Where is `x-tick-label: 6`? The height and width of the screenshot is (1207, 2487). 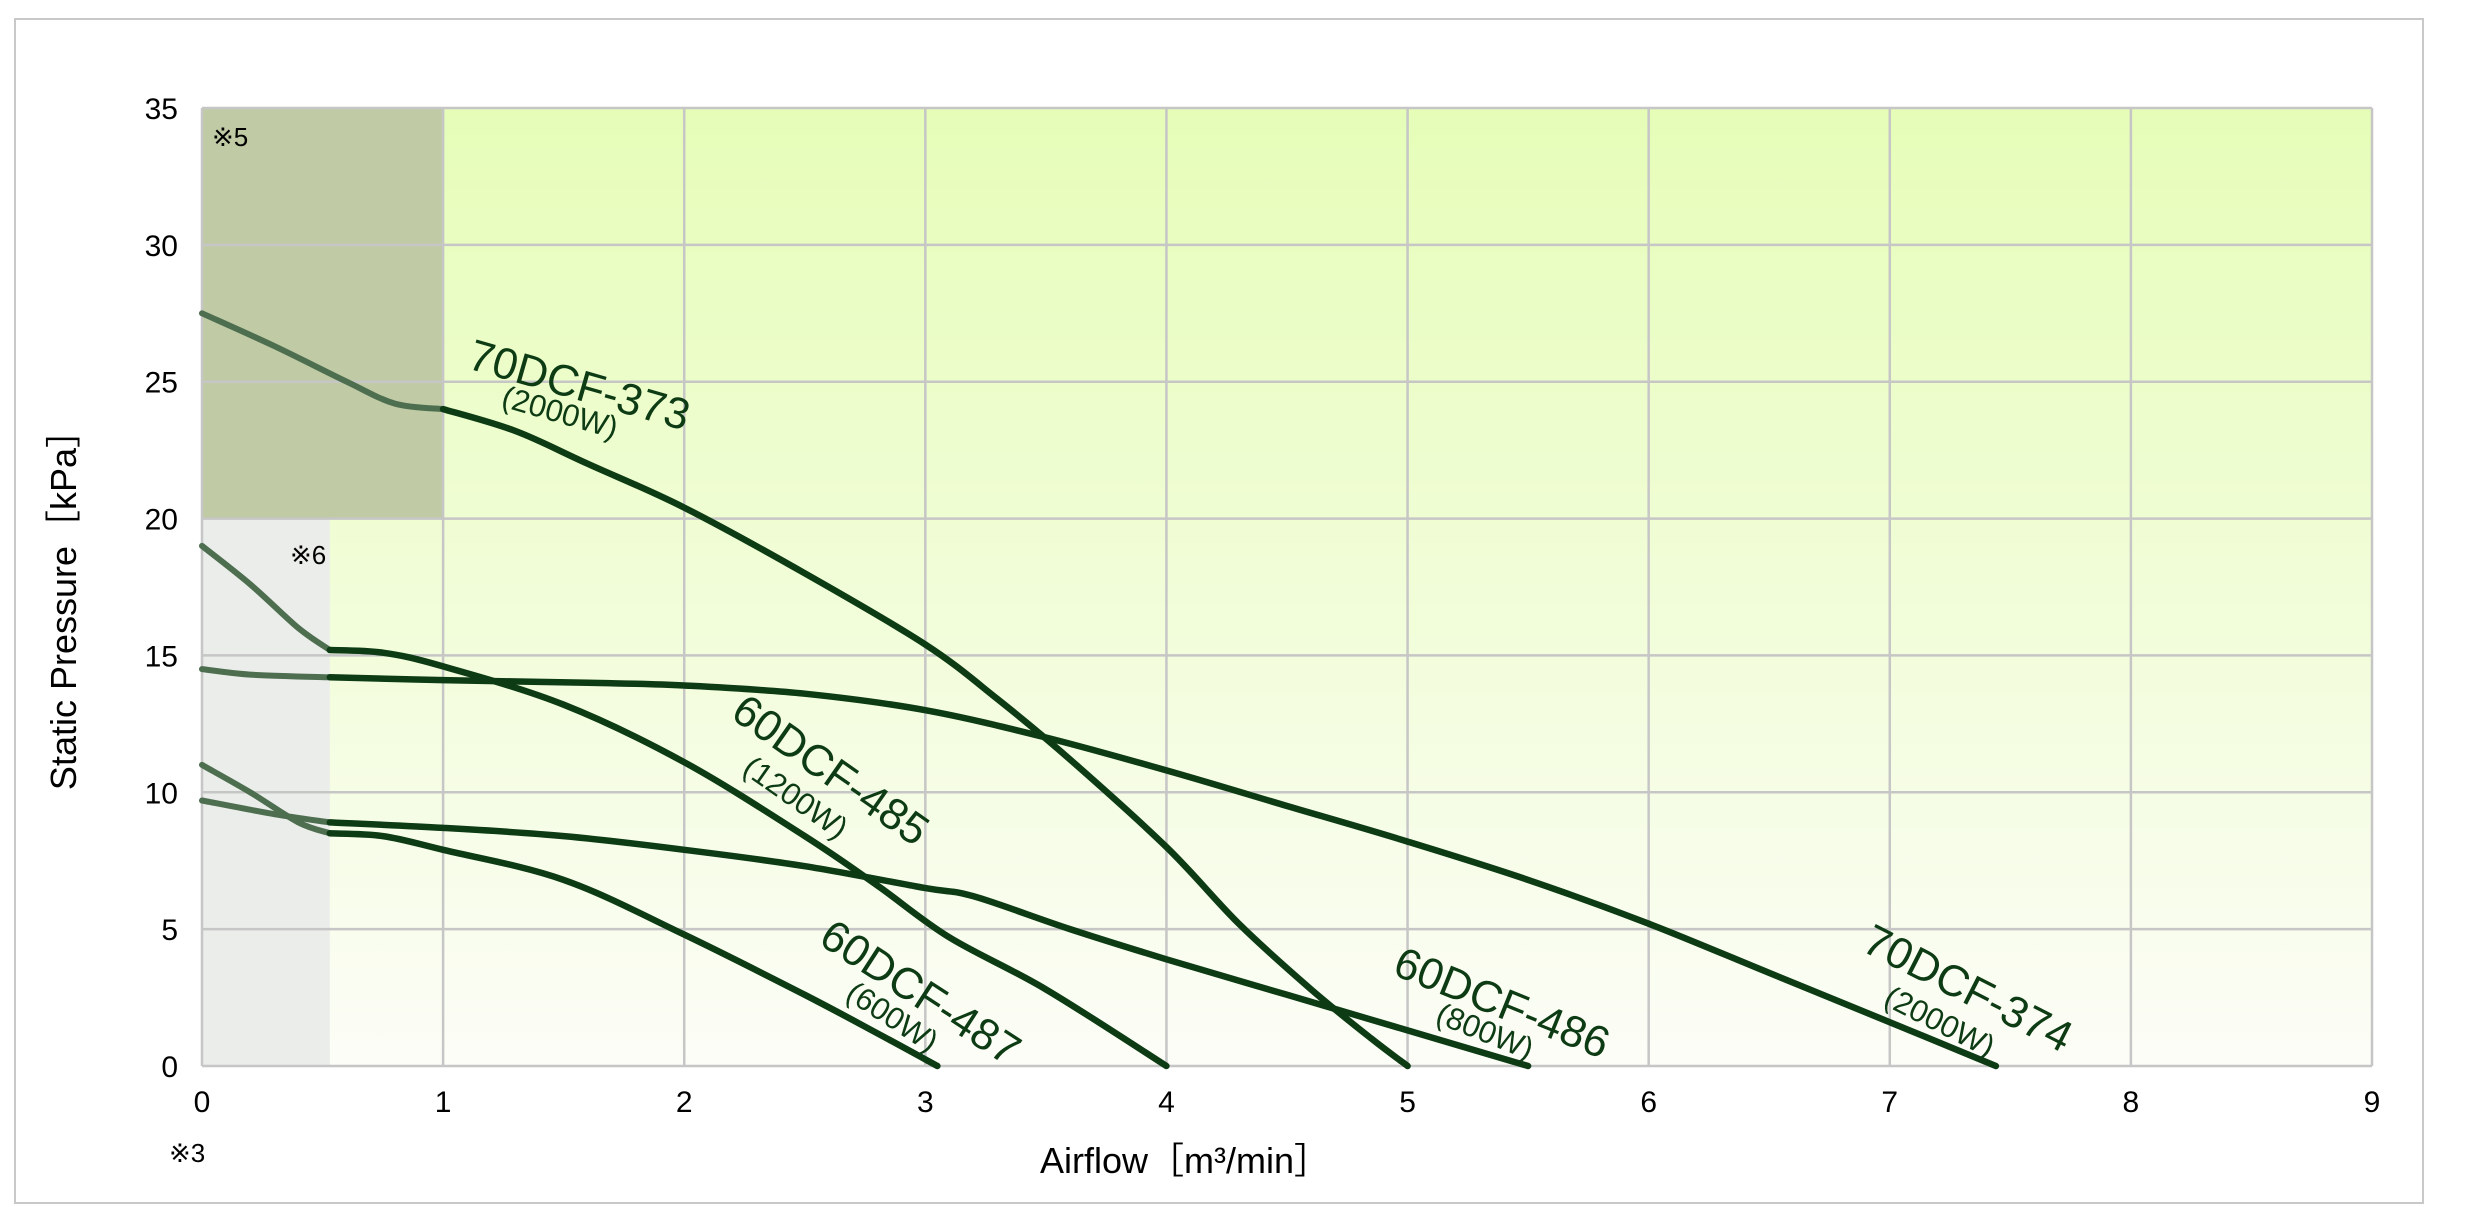 x-tick-label: 6 is located at coordinates (1648, 1102).